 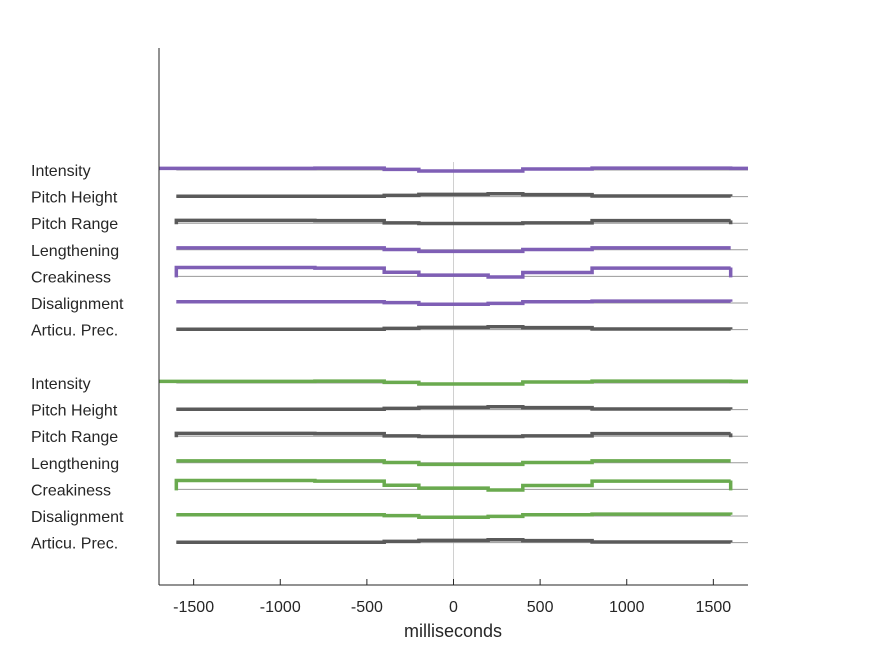 I want to click on x-tick-label: 0, so click(x=453, y=607).